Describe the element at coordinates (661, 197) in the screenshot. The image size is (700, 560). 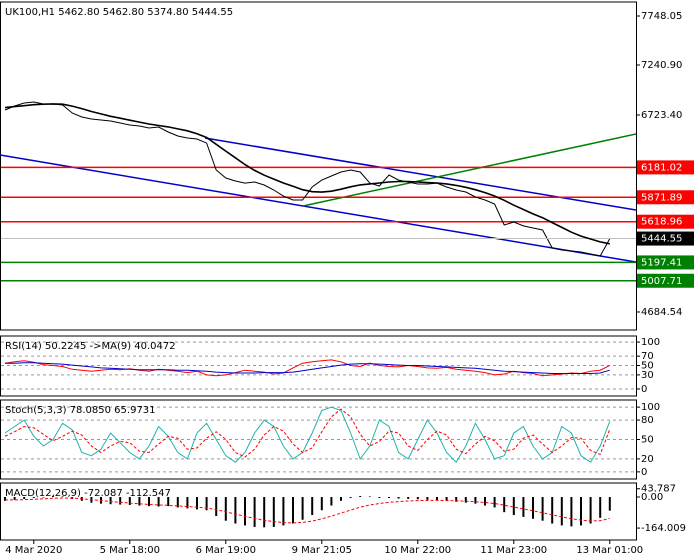
I see `level-label: 5871.89` at that location.